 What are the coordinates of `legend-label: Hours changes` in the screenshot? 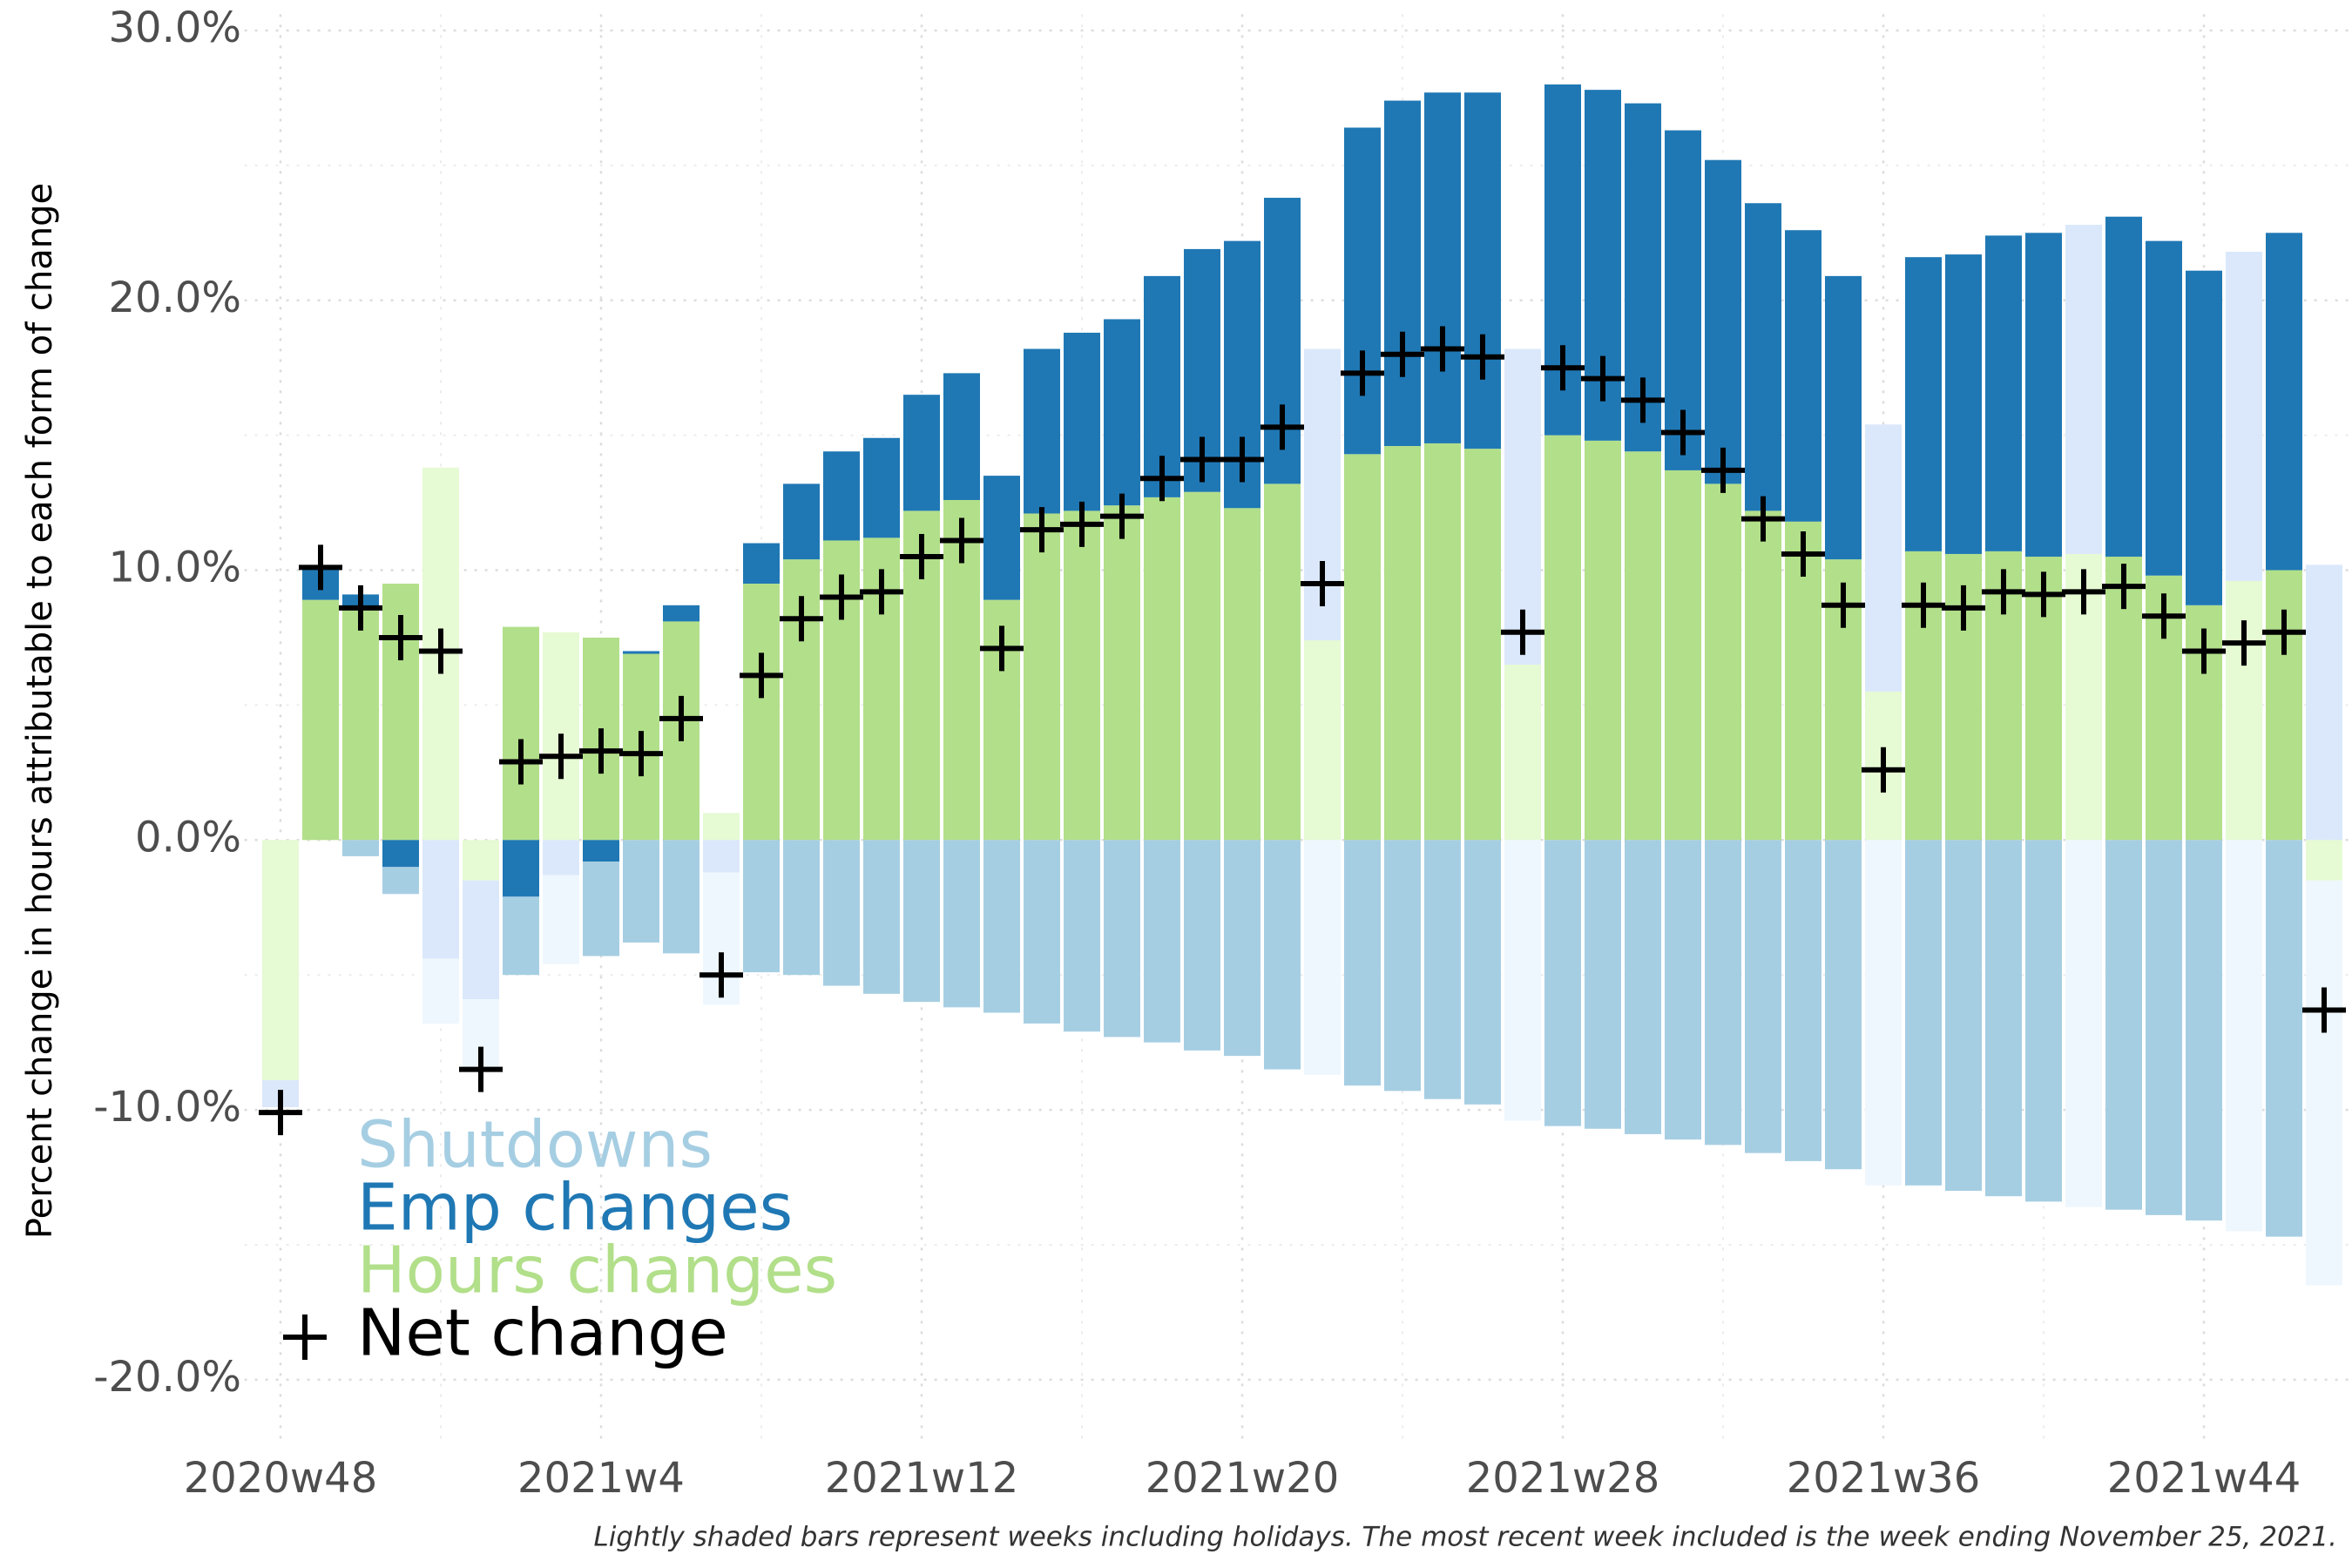 It's located at (597, 1270).